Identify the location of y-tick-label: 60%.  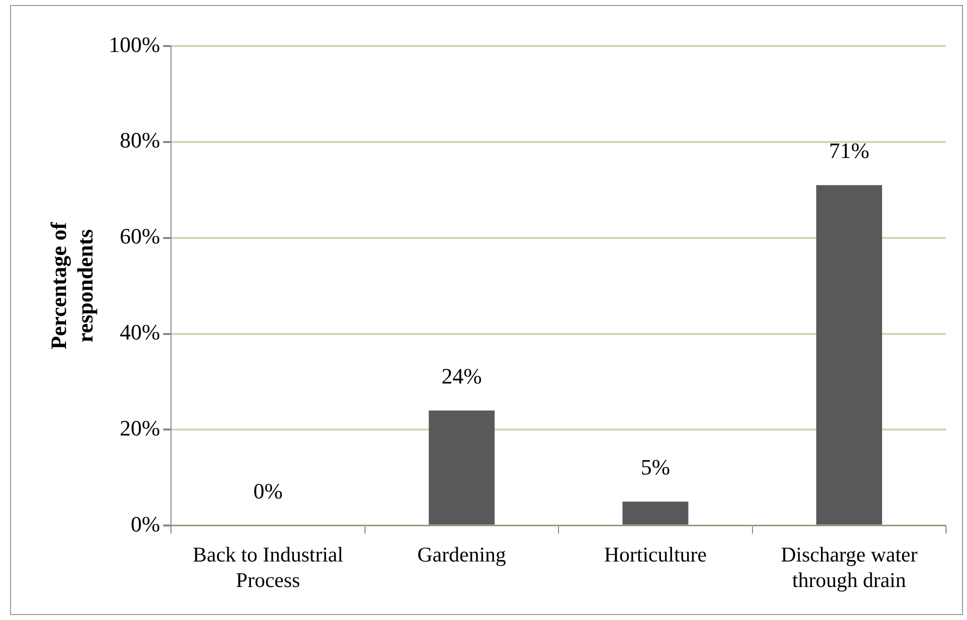
(140, 236).